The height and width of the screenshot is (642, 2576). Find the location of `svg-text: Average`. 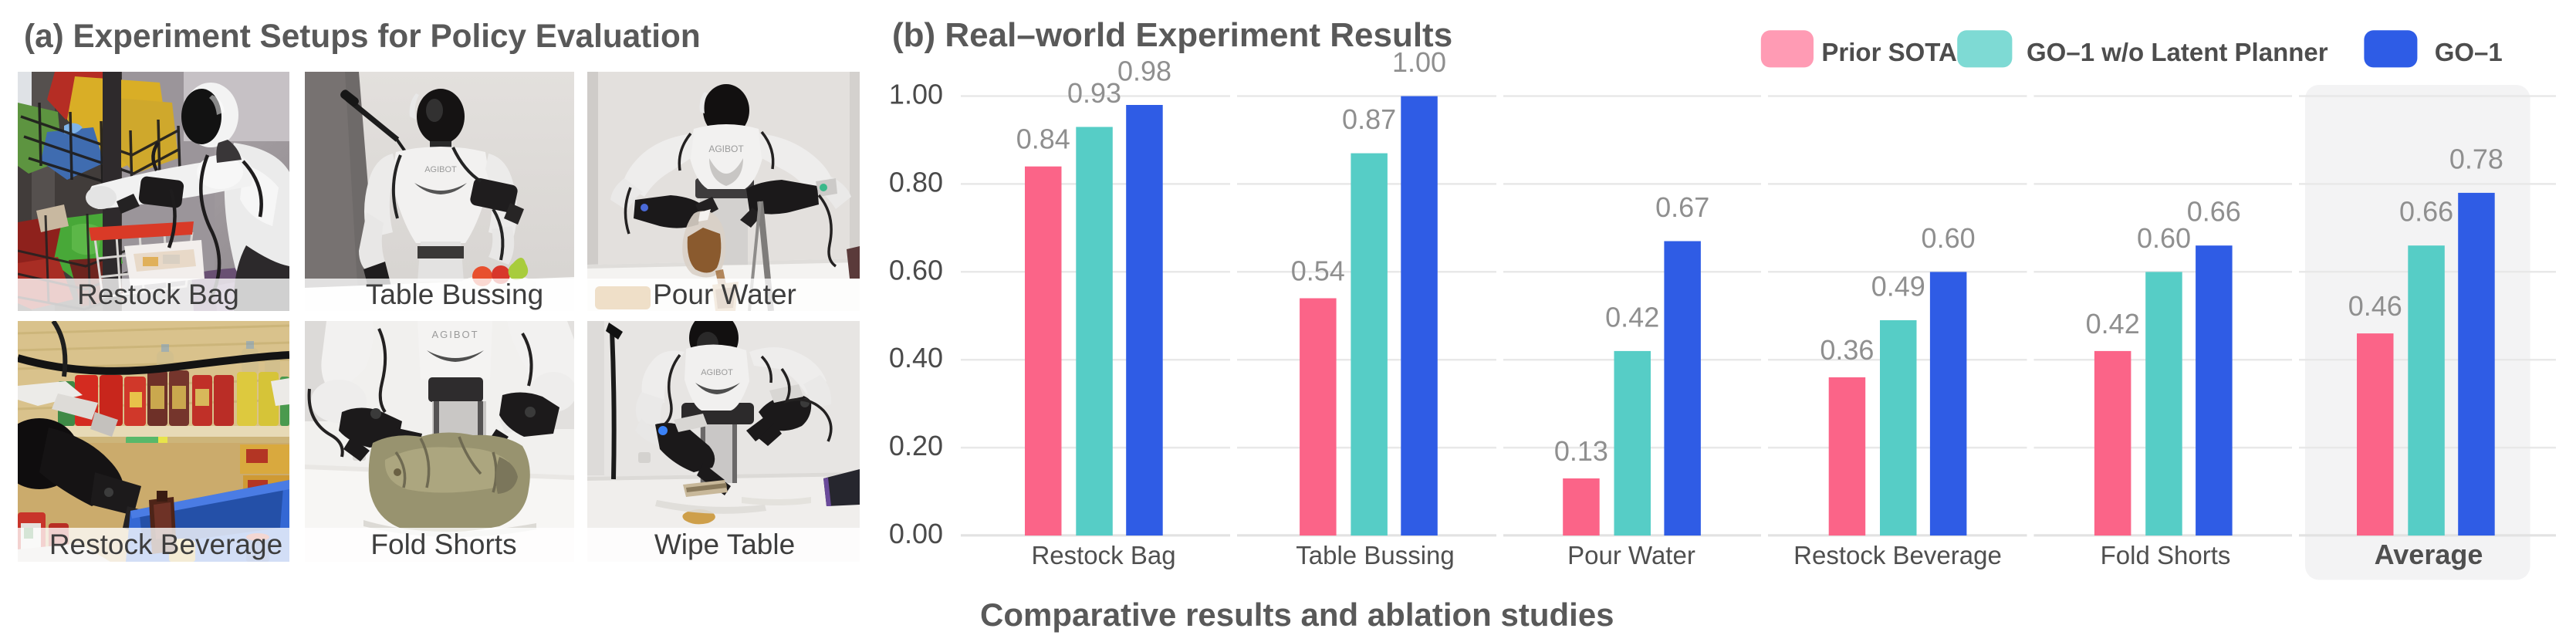

svg-text: Average is located at coordinates (2429, 554).